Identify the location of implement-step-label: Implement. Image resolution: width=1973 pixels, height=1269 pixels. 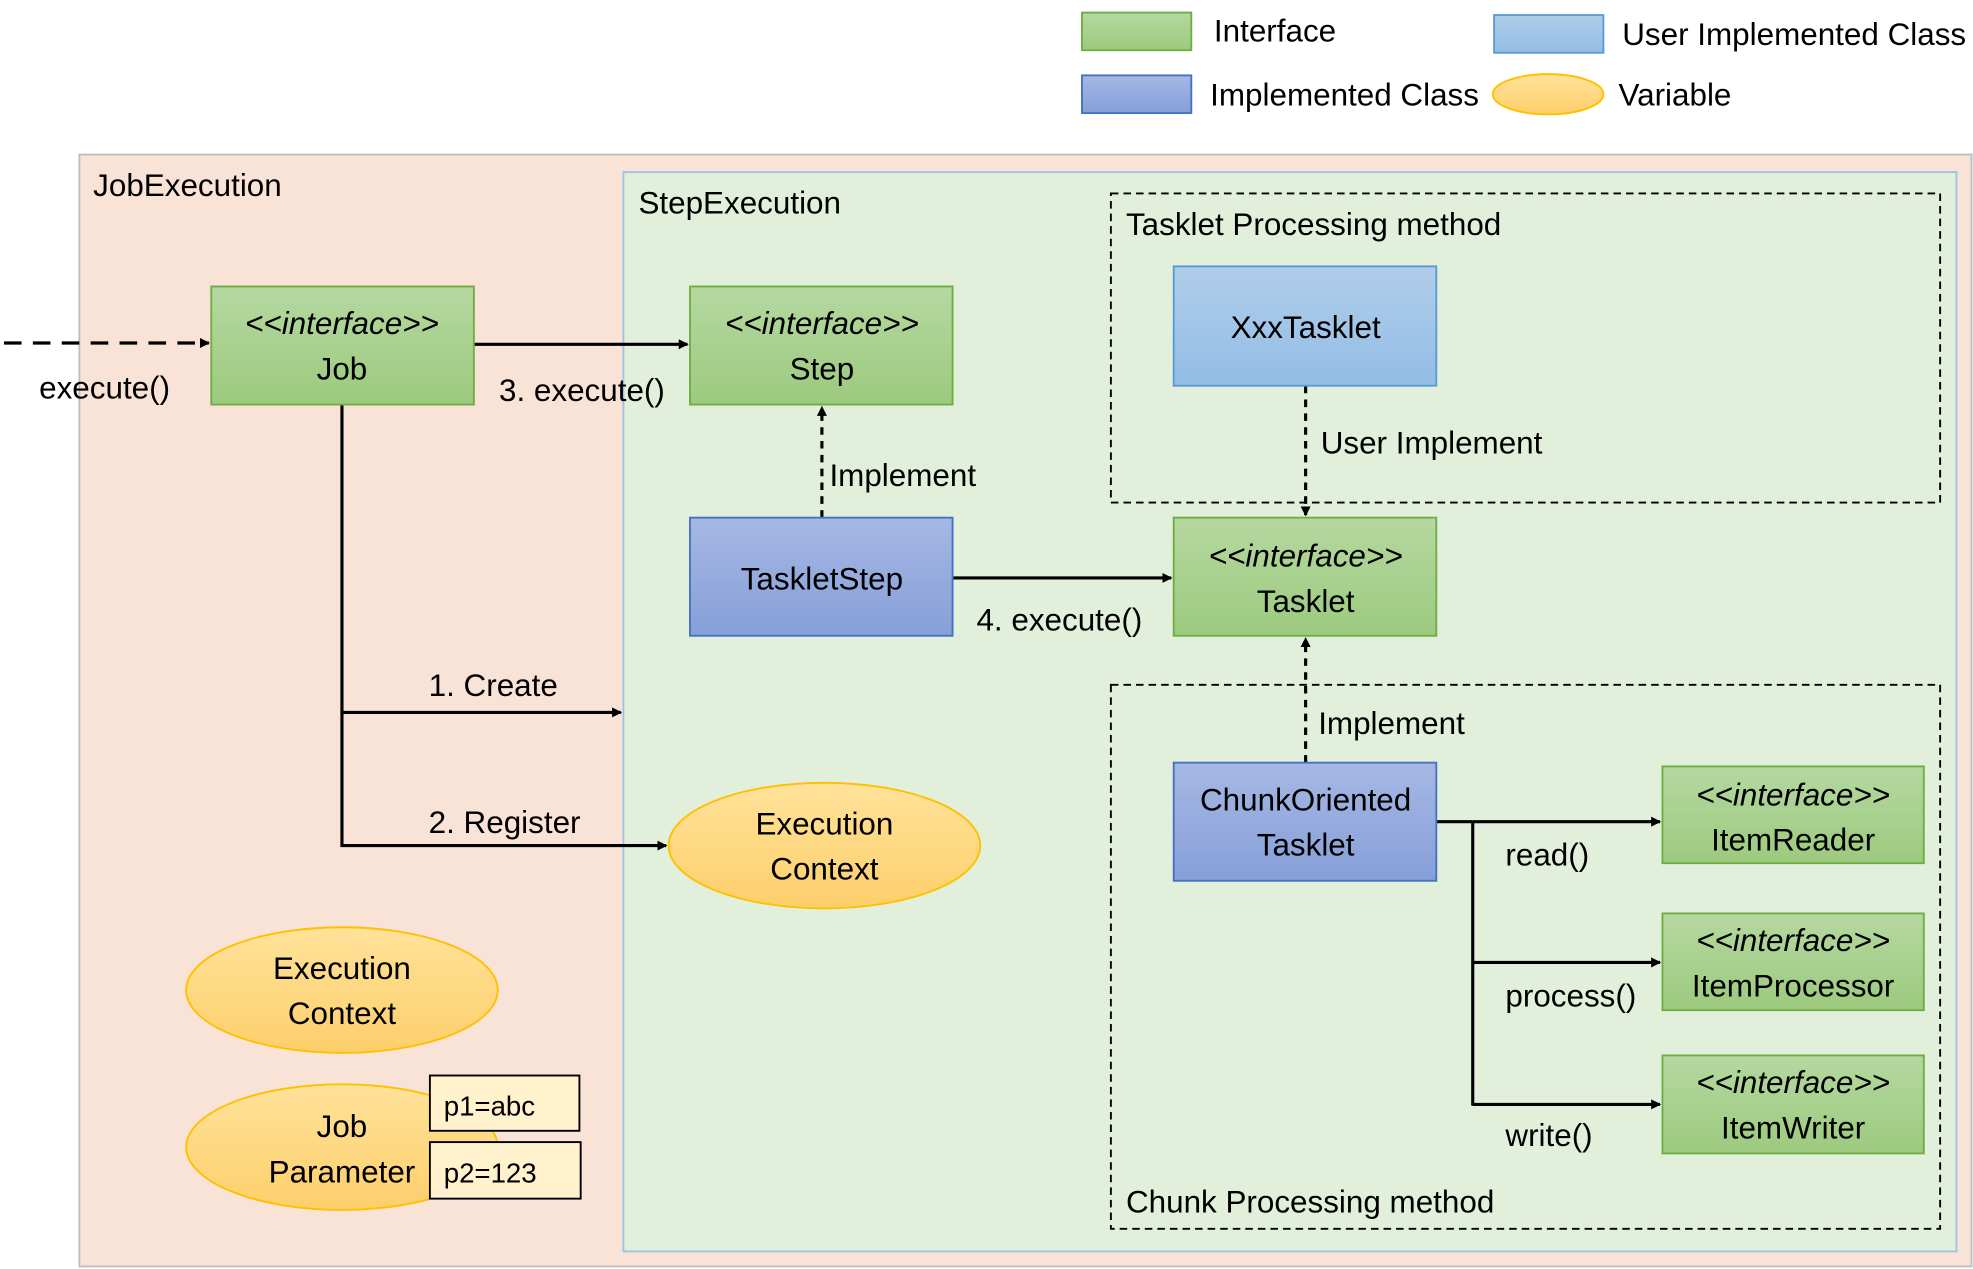
(902, 475).